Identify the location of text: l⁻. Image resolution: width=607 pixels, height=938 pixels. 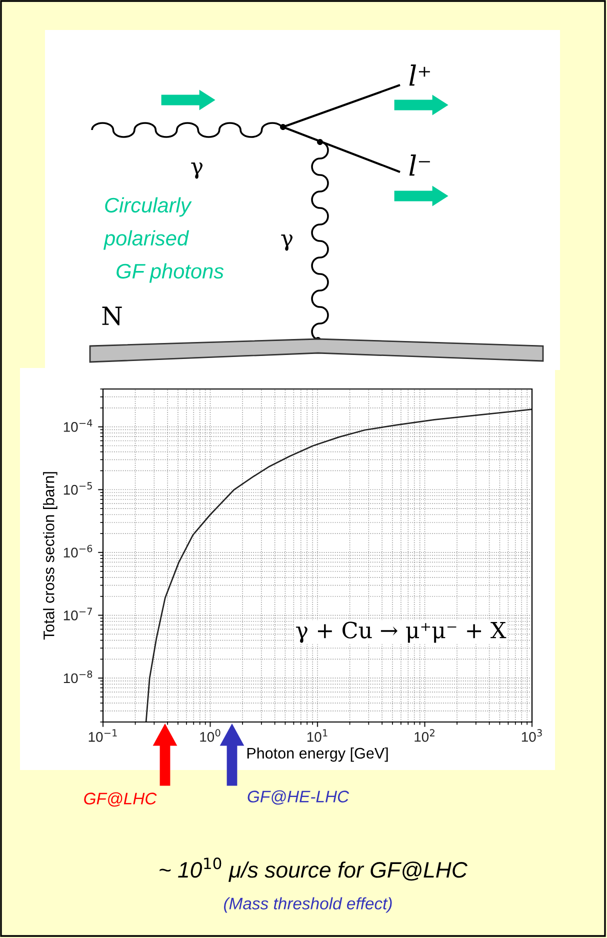
(419, 165).